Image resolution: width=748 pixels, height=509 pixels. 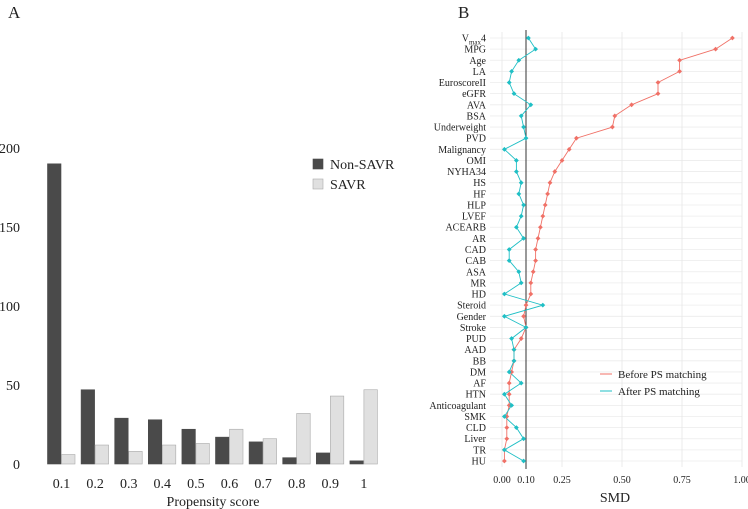 What do you see at coordinates (476, 161) in the screenshot?
I see `covariate-label: OMI` at bounding box center [476, 161].